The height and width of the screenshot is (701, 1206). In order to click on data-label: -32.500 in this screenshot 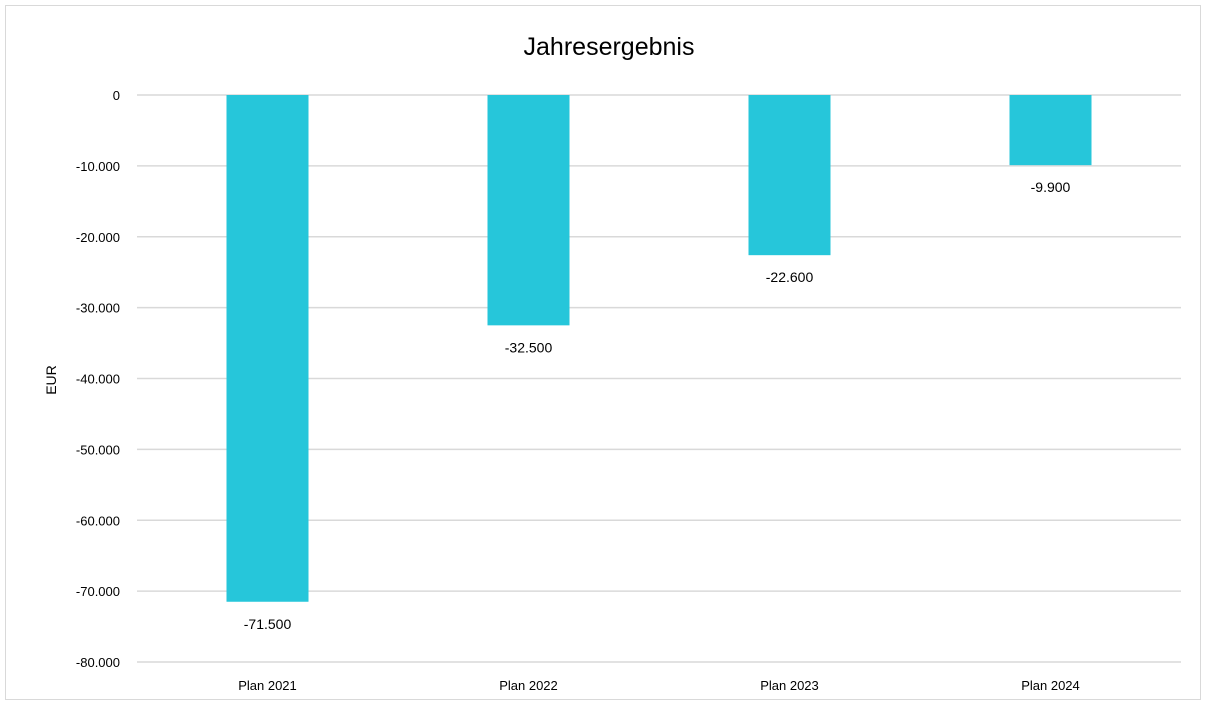, I will do `click(529, 347)`.